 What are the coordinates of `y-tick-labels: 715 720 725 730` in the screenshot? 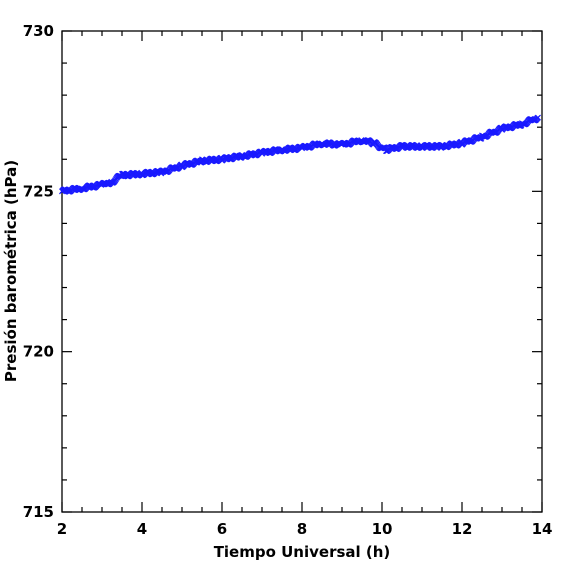 It's located at (38, 271).